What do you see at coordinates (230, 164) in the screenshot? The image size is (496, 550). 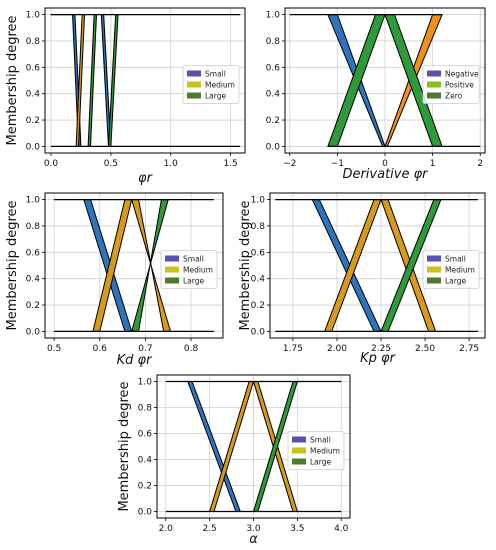 I see `x-tick-label: 1.5` at bounding box center [230, 164].